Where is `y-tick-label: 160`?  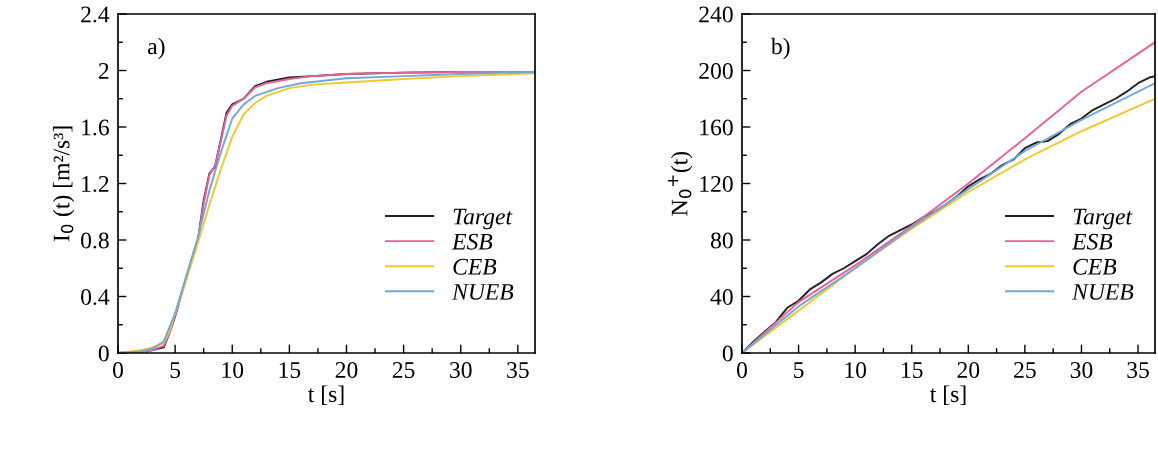
y-tick-label: 160 is located at coordinates (716, 127).